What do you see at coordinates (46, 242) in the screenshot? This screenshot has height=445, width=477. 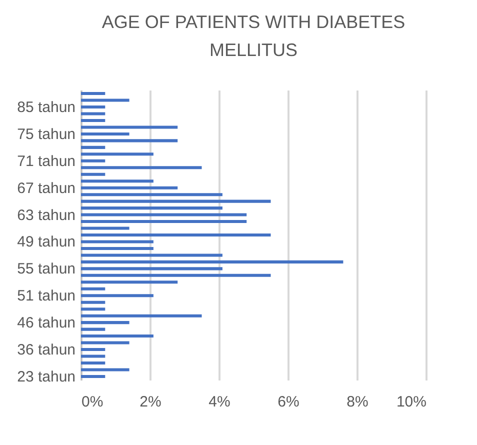 I see `y-tick-label: 49 tahun` at bounding box center [46, 242].